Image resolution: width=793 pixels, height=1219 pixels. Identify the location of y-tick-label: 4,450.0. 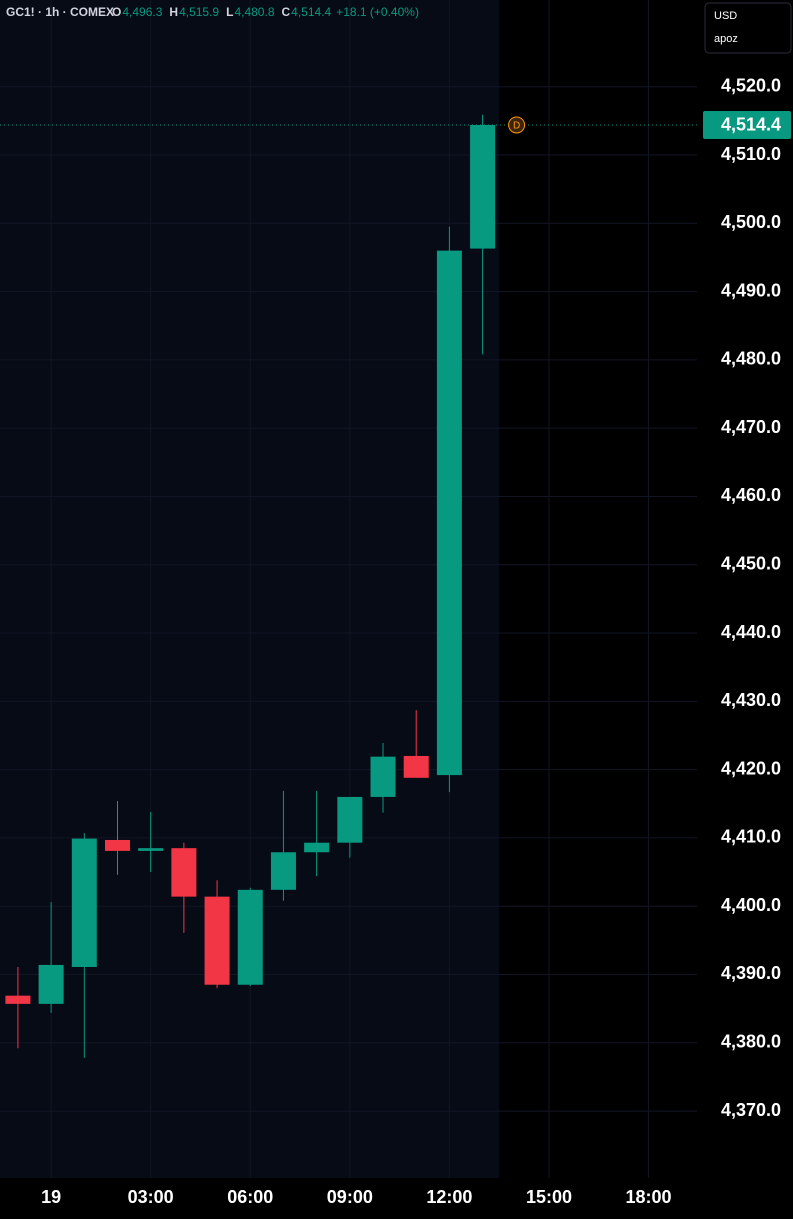
(751, 564).